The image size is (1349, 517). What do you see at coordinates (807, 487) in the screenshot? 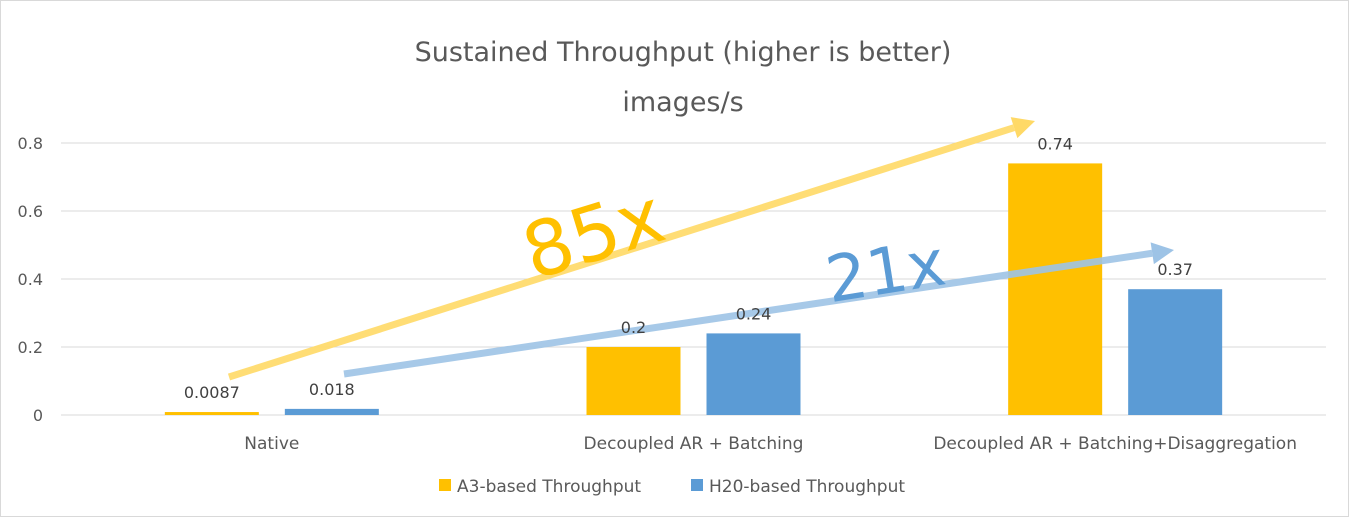
I see `legend-label: H20-based Throughput` at bounding box center [807, 487].